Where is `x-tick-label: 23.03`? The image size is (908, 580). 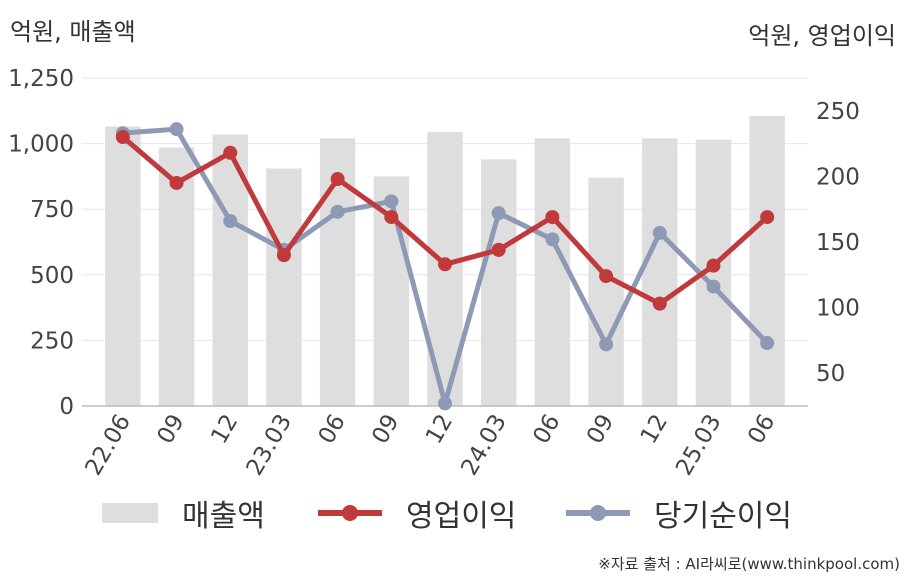
x-tick-label: 23.03 is located at coordinates (269, 445).